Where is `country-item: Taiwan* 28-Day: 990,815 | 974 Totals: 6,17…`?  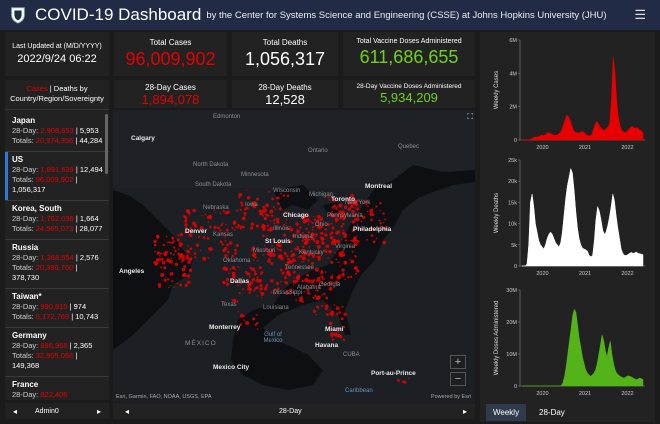
country-item: Taiwan* 28-Day: 990,815 | 974 Totals: 6,17… is located at coordinates (57, 308).